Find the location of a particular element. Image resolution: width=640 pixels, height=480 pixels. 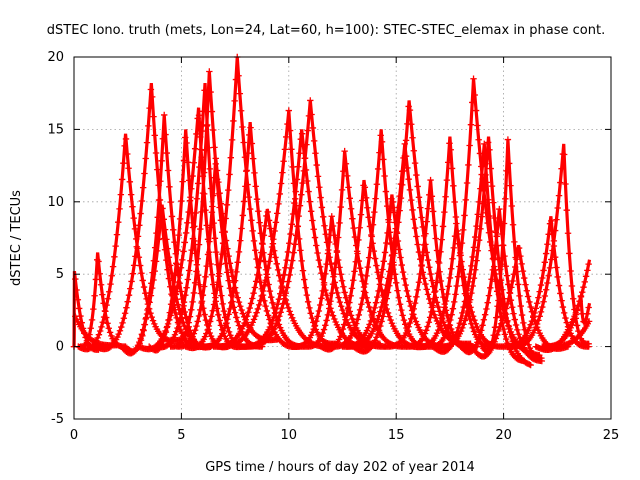

x-tick-label: 15 is located at coordinates (396, 435).